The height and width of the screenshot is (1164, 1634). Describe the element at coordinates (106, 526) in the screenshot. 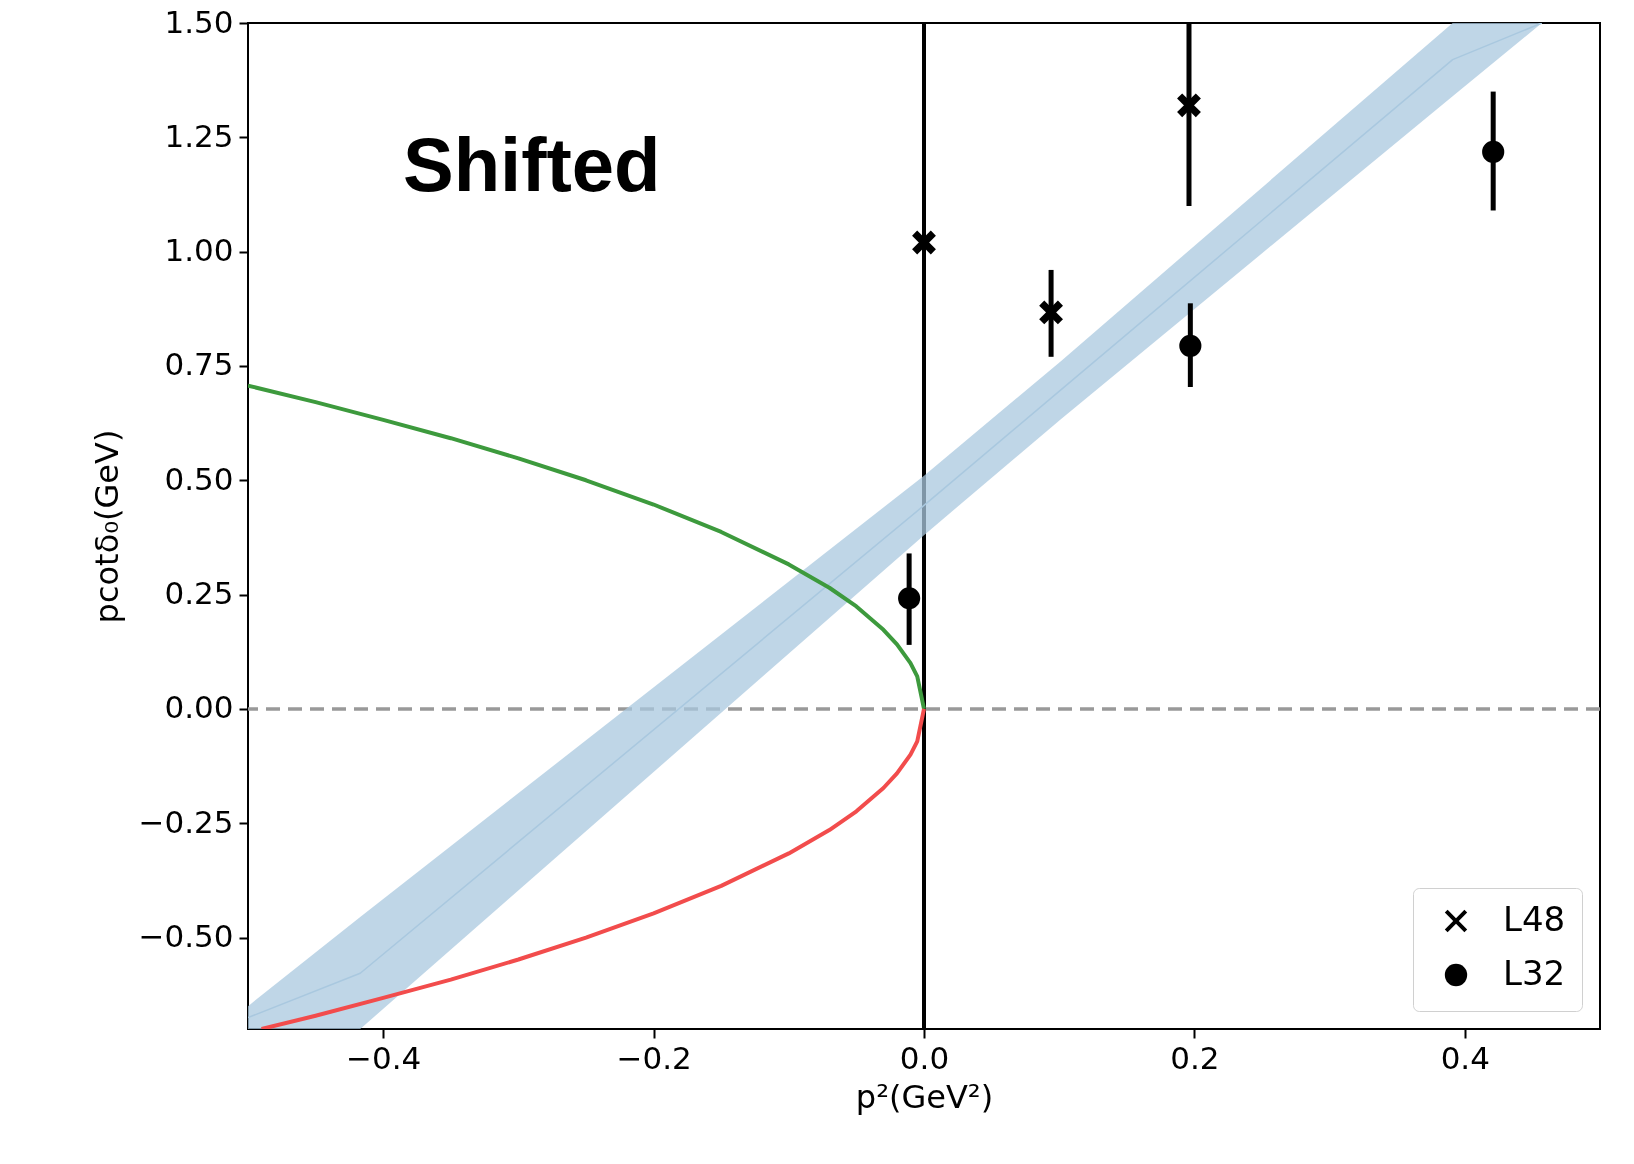

I see `y-axis-title: pcotδ₀(GeV)` at that location.